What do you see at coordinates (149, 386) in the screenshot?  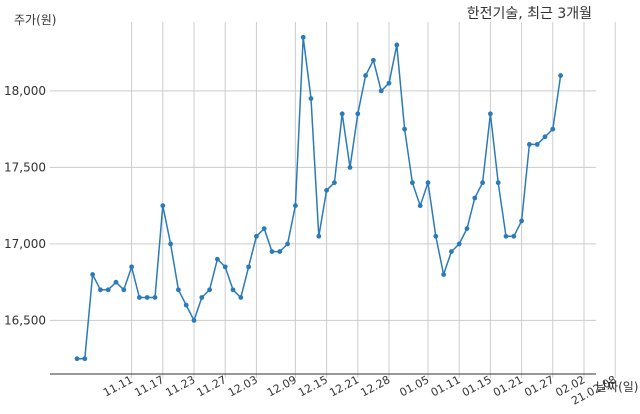 I see `x-tick-label: 11.17` at bounding box center [149, 386].